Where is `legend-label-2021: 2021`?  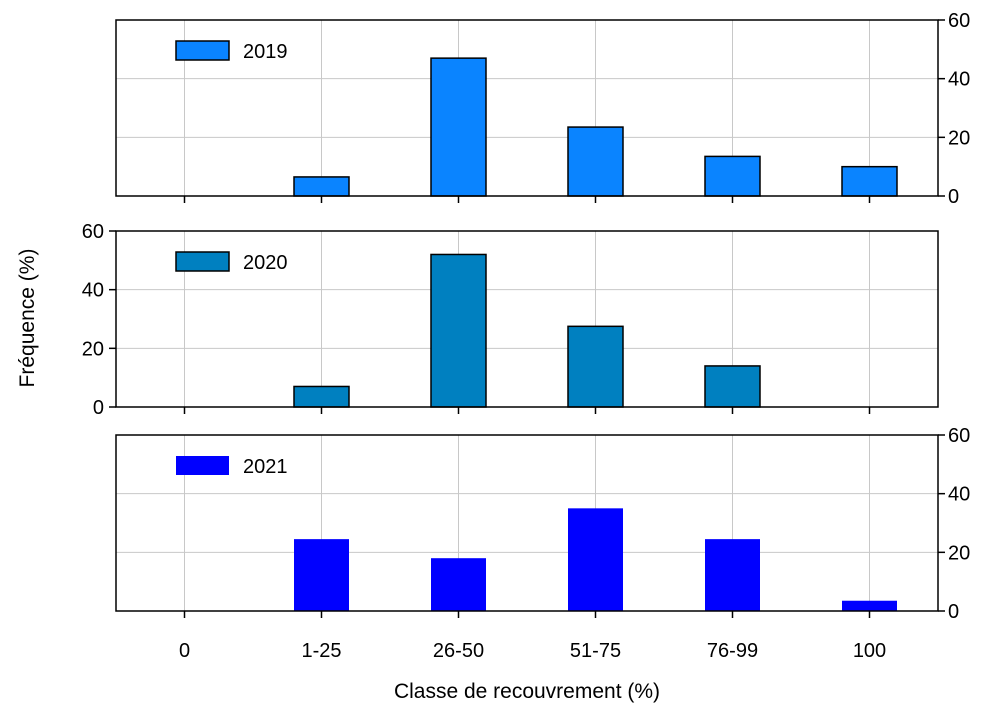 legend-label-2021: 2021 is located at coordinates (265, 467).